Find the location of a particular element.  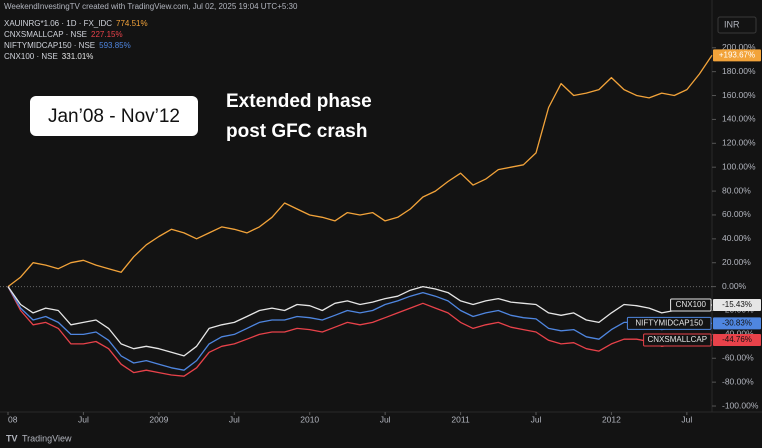

name-tag: CNXSMALLCAP is located at coordinates (678, 339).